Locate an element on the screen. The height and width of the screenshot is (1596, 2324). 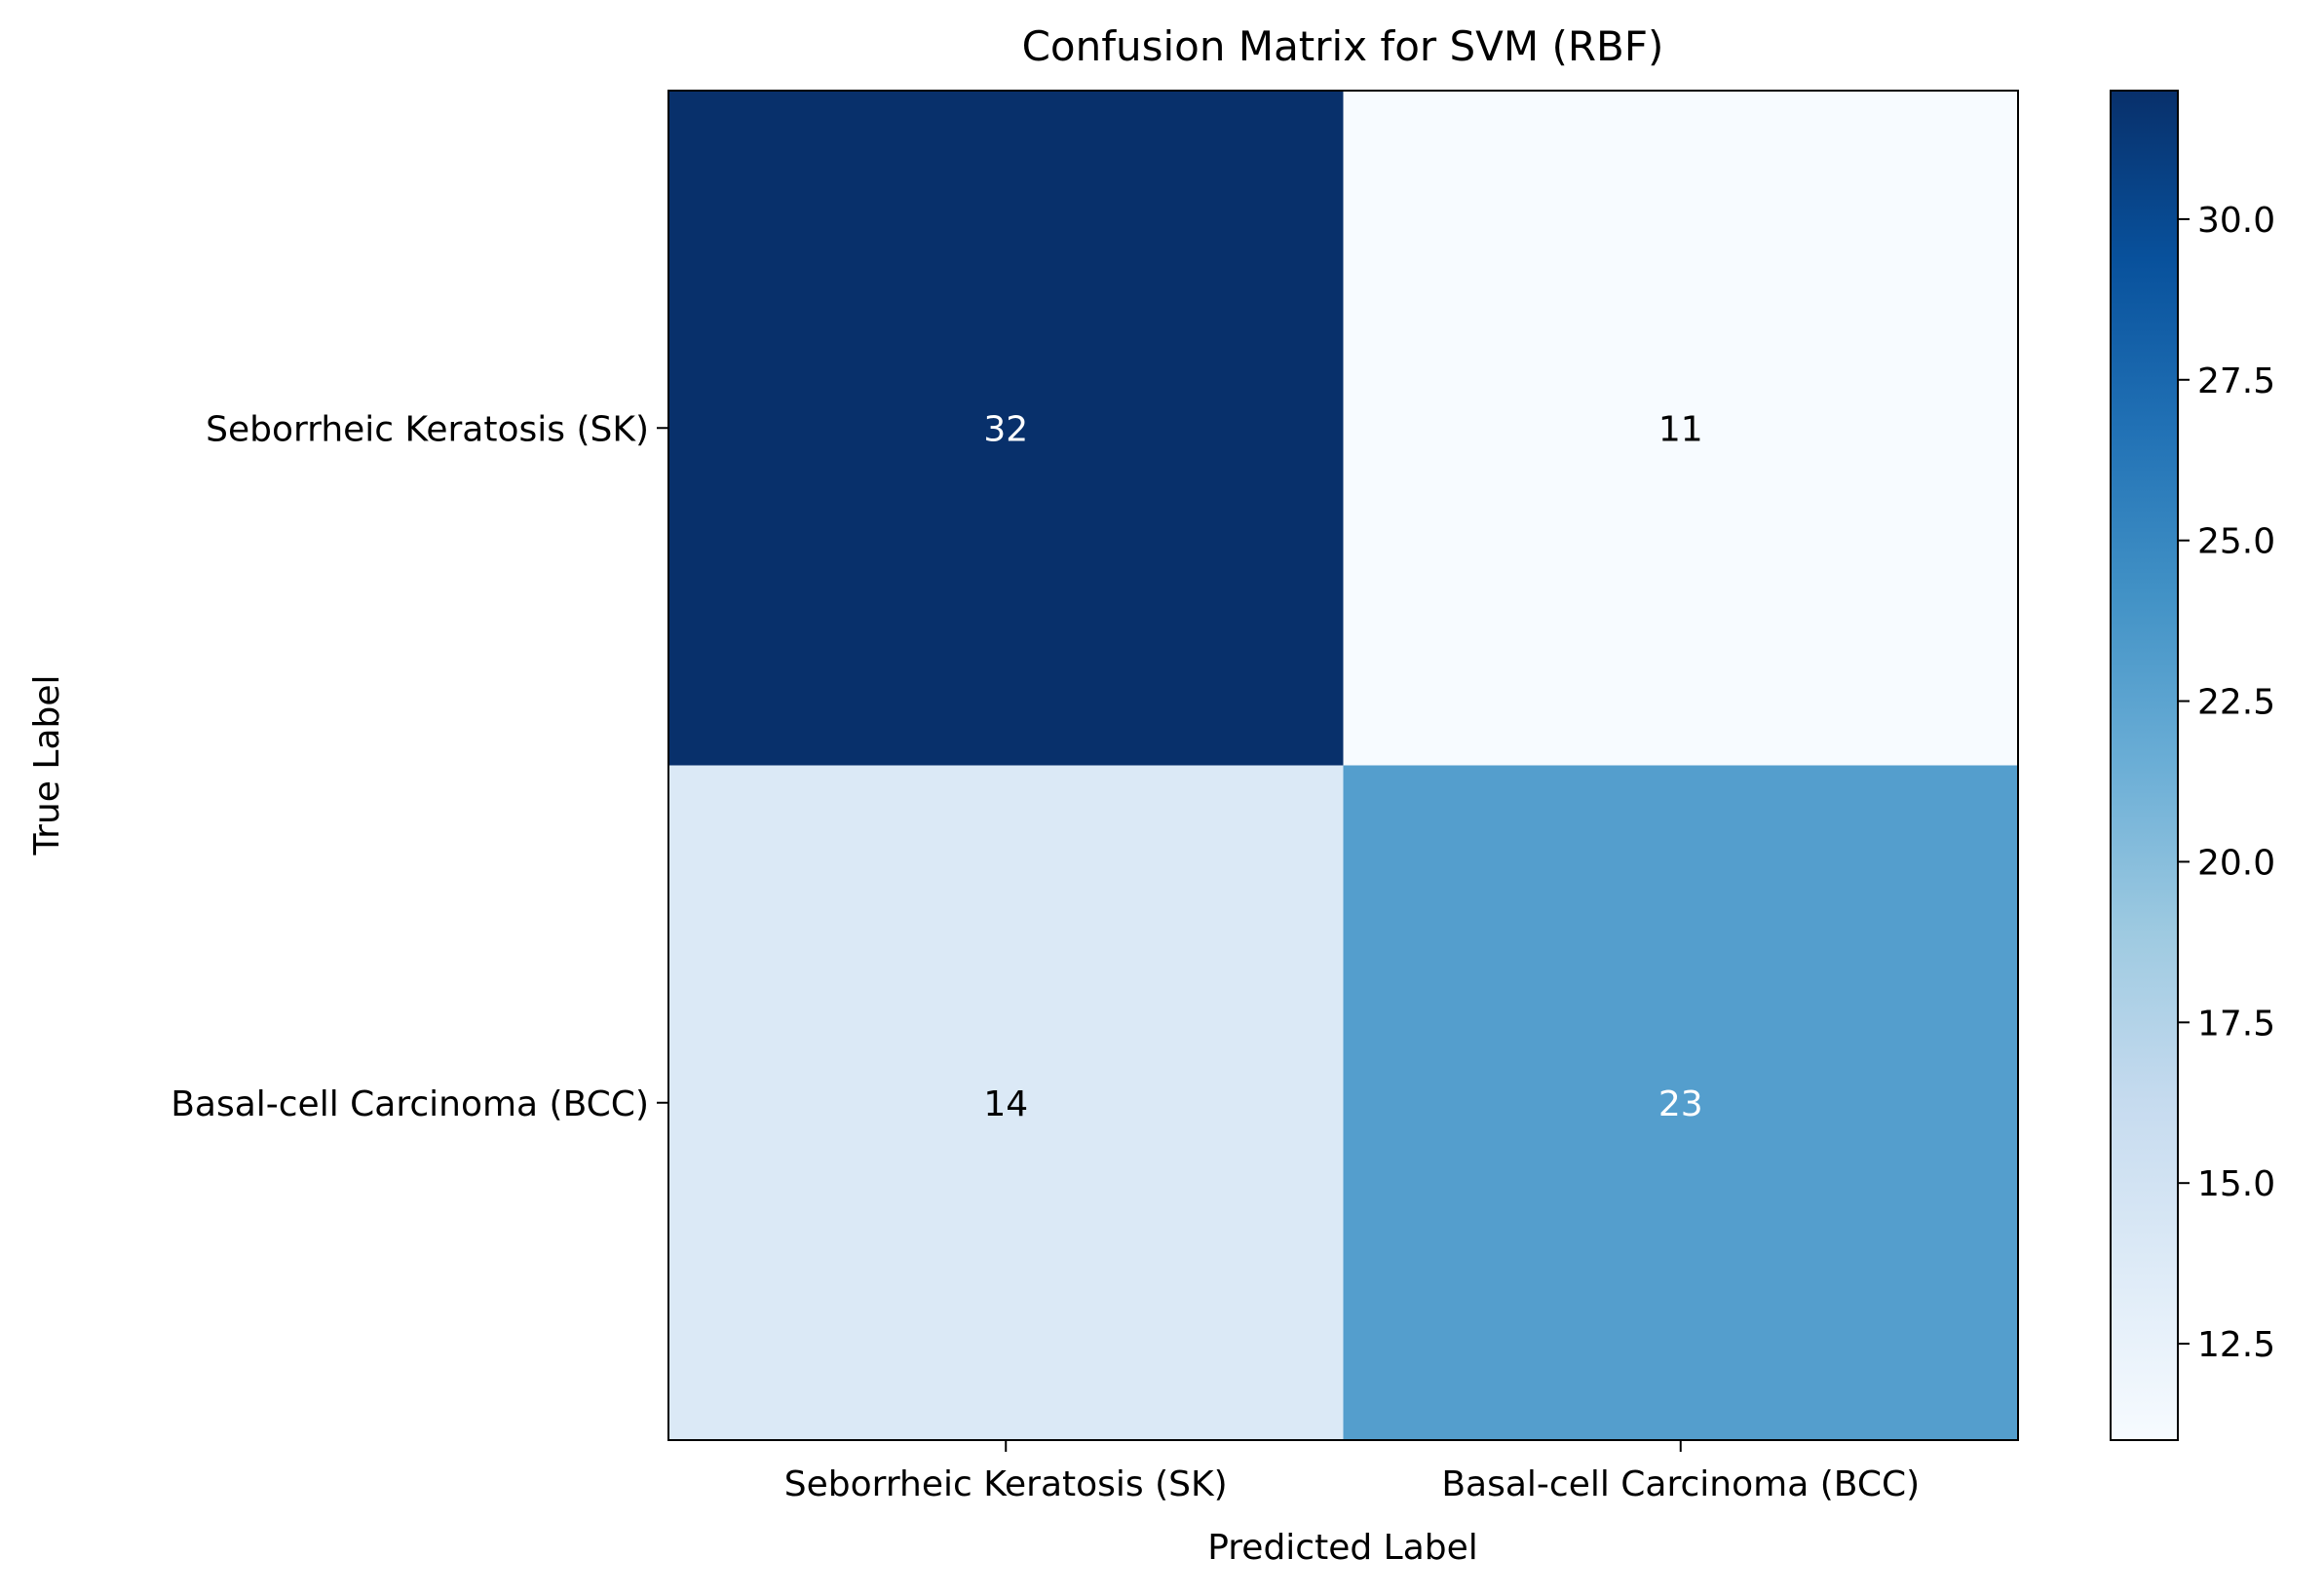
colorbar-tick-label: 27.5 is located at coordinates (2236, 381).